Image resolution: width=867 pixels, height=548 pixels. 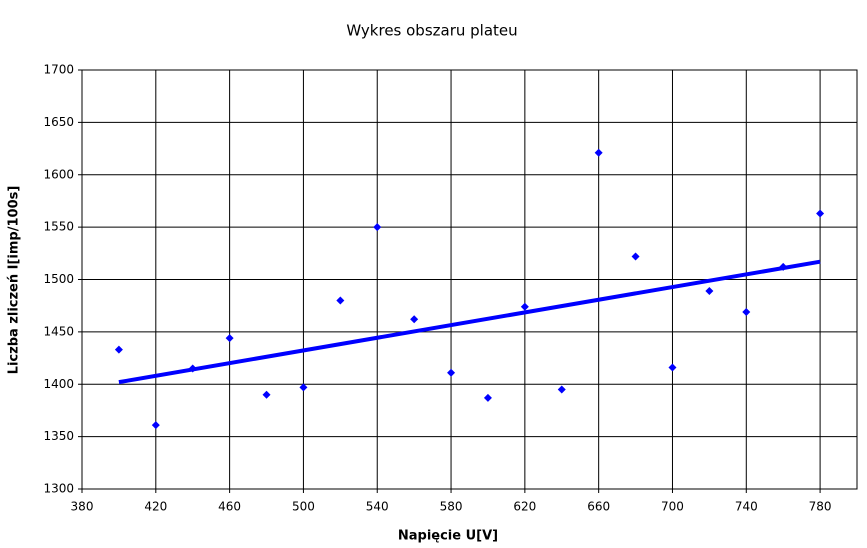 I want to click on x-axis-label: Napięcie U[V], so click(x=448, y=536).